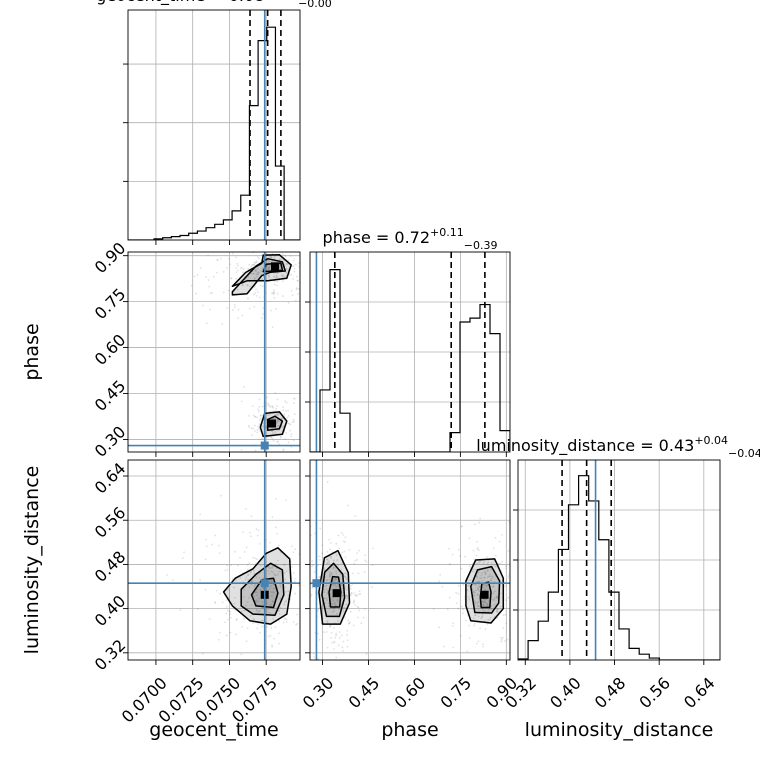 The height and width of the screenshot is (760, 760). I want to click on y-axis-label-luminosity_distance: luminosity_distance, so click(32, 560).